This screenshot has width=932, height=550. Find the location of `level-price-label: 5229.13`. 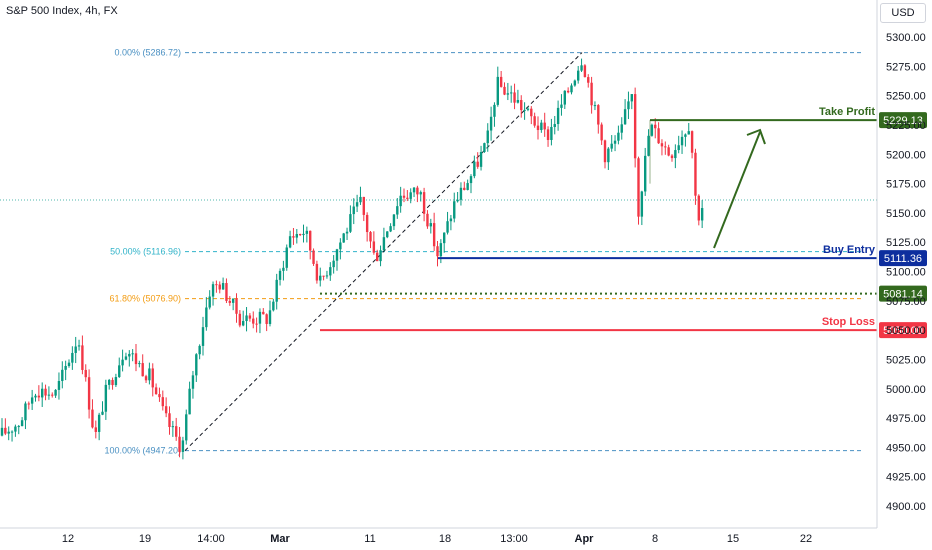

level-price-label: 5229.13 is located at coordinates (903, 121).